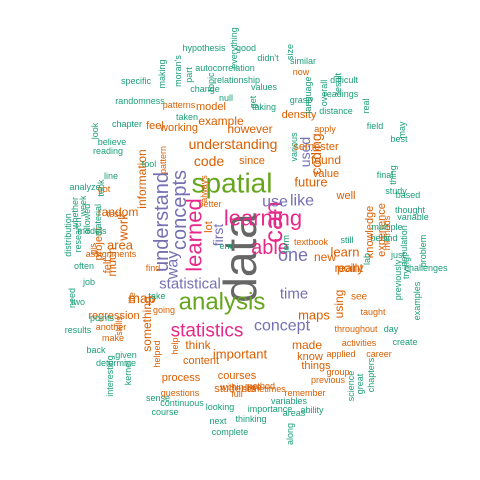 The width and height of the screenshot is (480, 480). Describe the element at coordinates (328, 380) in the screenshot. I see `word: previous` at that location.